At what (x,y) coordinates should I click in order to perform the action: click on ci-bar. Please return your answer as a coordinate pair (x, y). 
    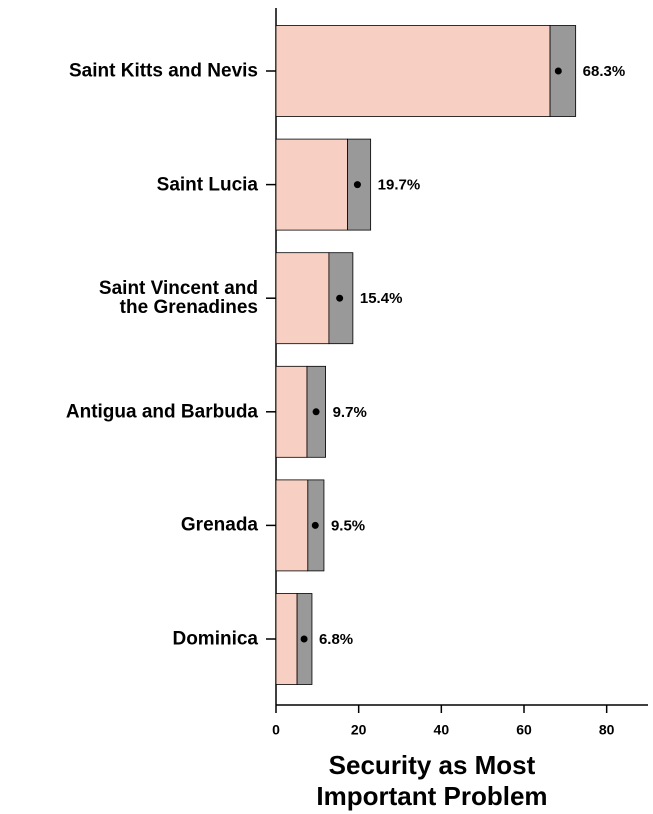
    Looking at the image, I should click on (563, 71).